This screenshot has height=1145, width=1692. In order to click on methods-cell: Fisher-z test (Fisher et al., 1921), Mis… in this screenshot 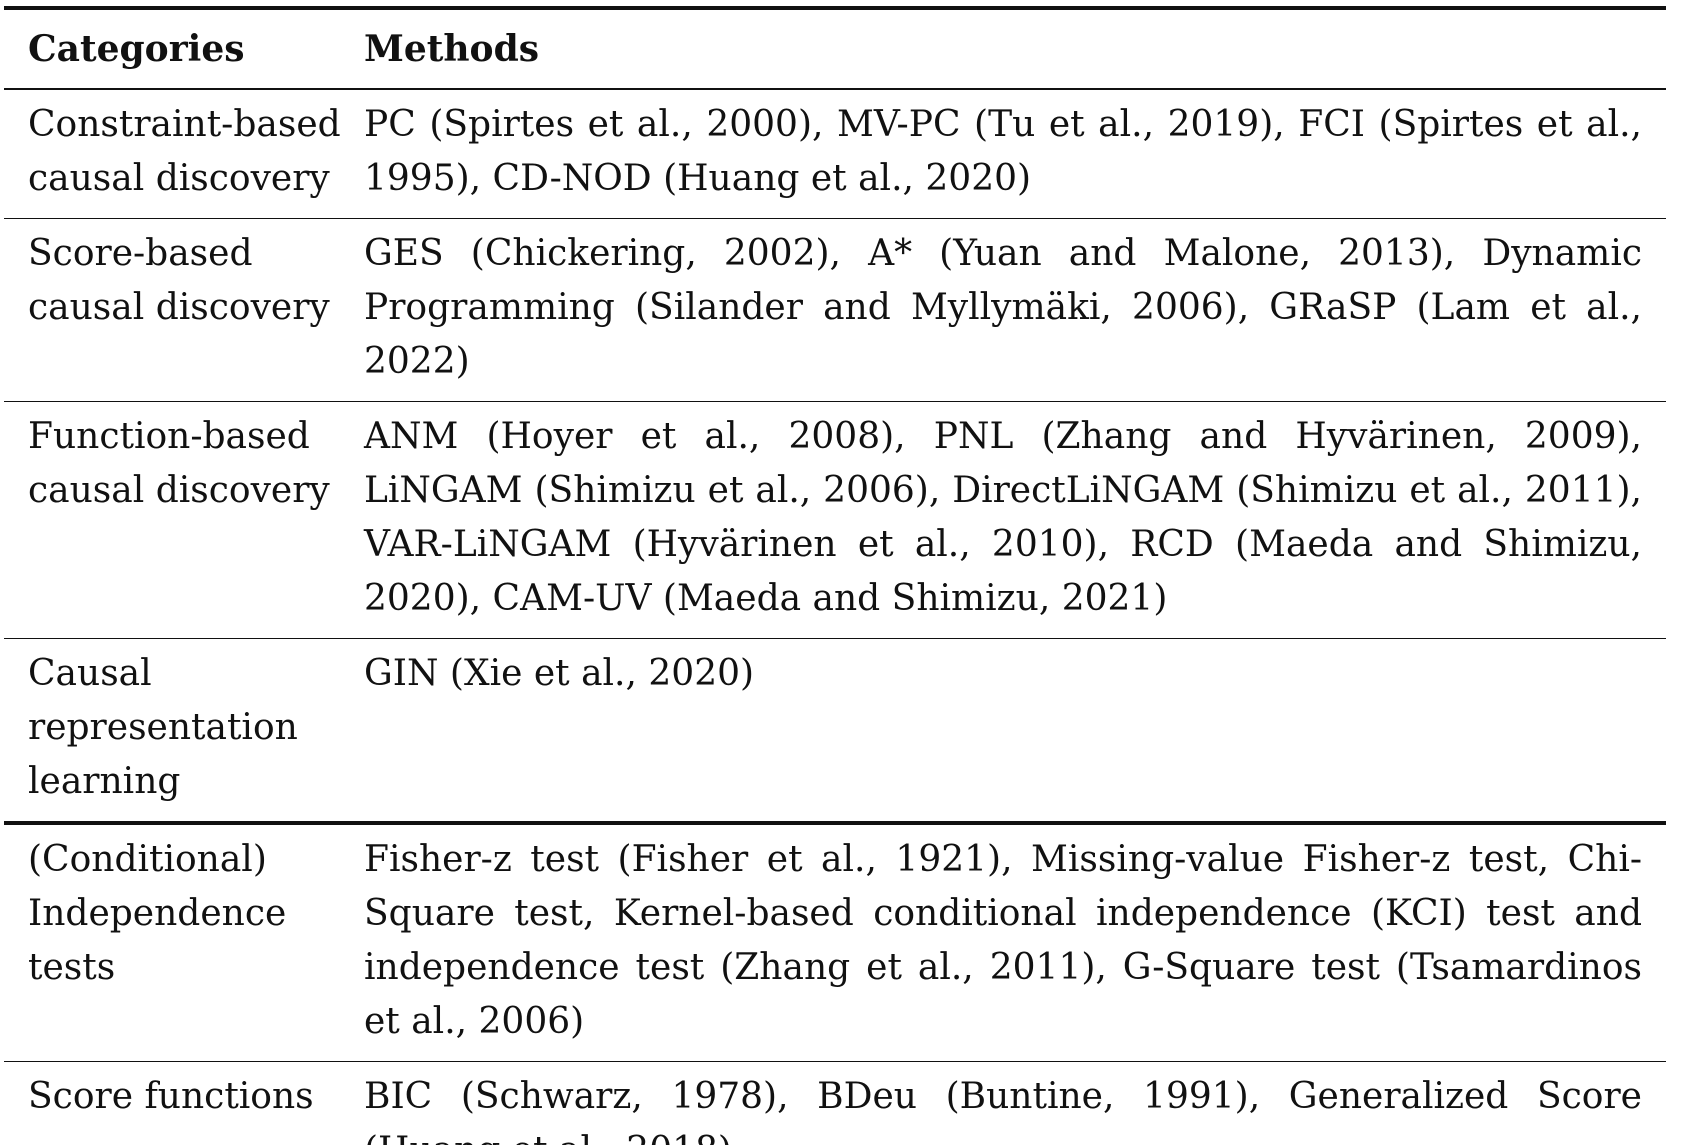, I will do `click(1003, 940)`.